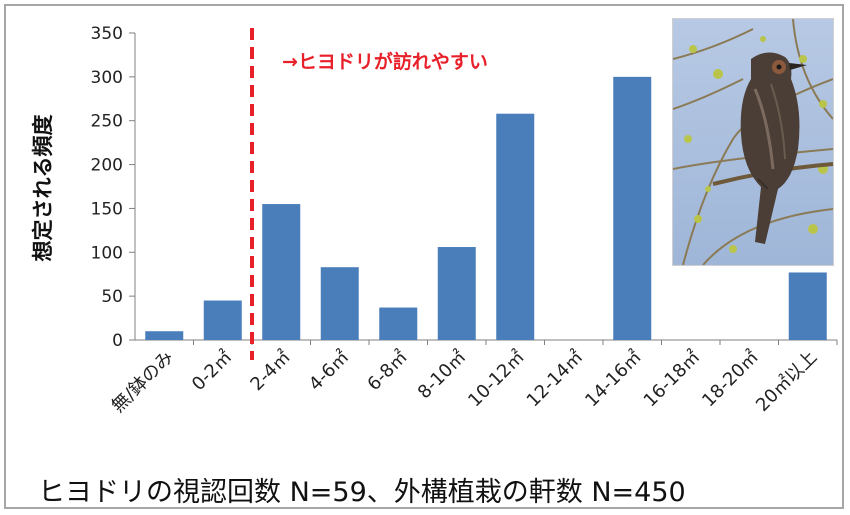  I want to click on x-tick-label: 20㎡以上, so click(786, 381).